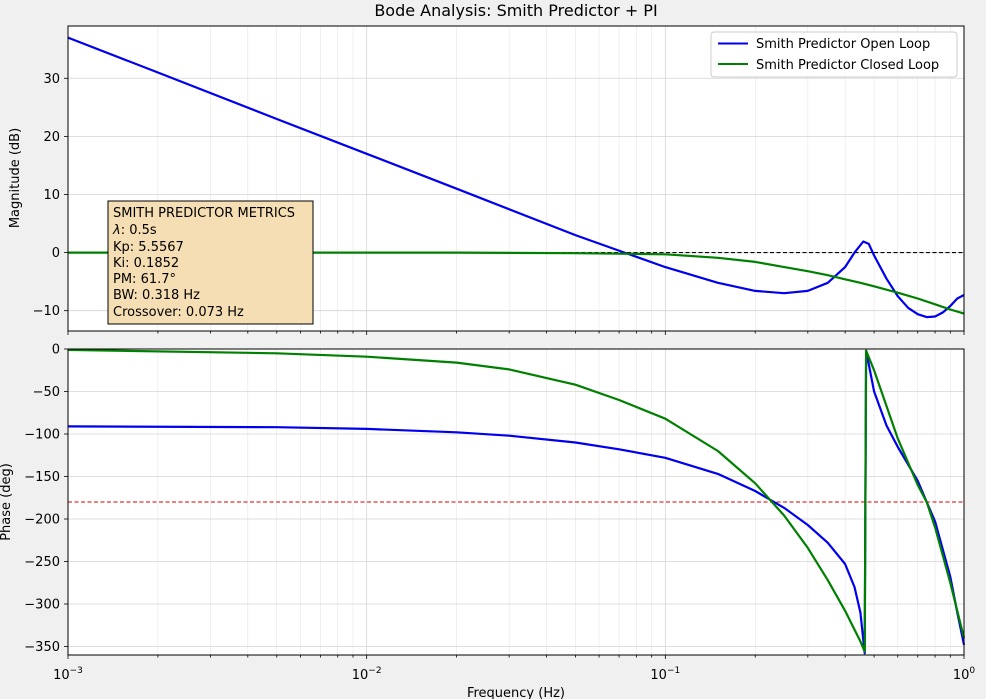 The height and width of the screenshot is (699, 986). I want to click on phase-y-tick-label: −250, so click(42, 562).